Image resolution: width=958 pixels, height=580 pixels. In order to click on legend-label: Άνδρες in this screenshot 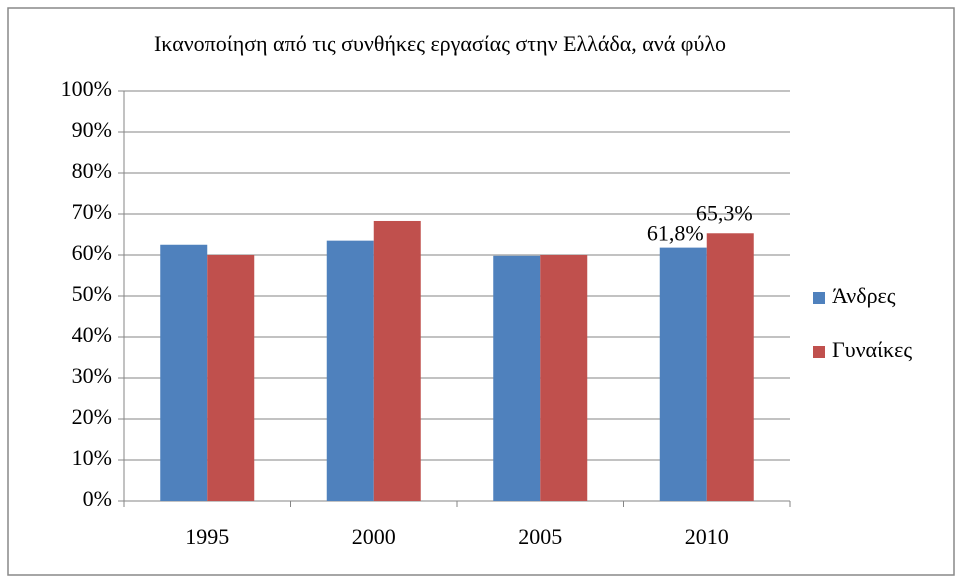, I will do `click(864, 295)`.